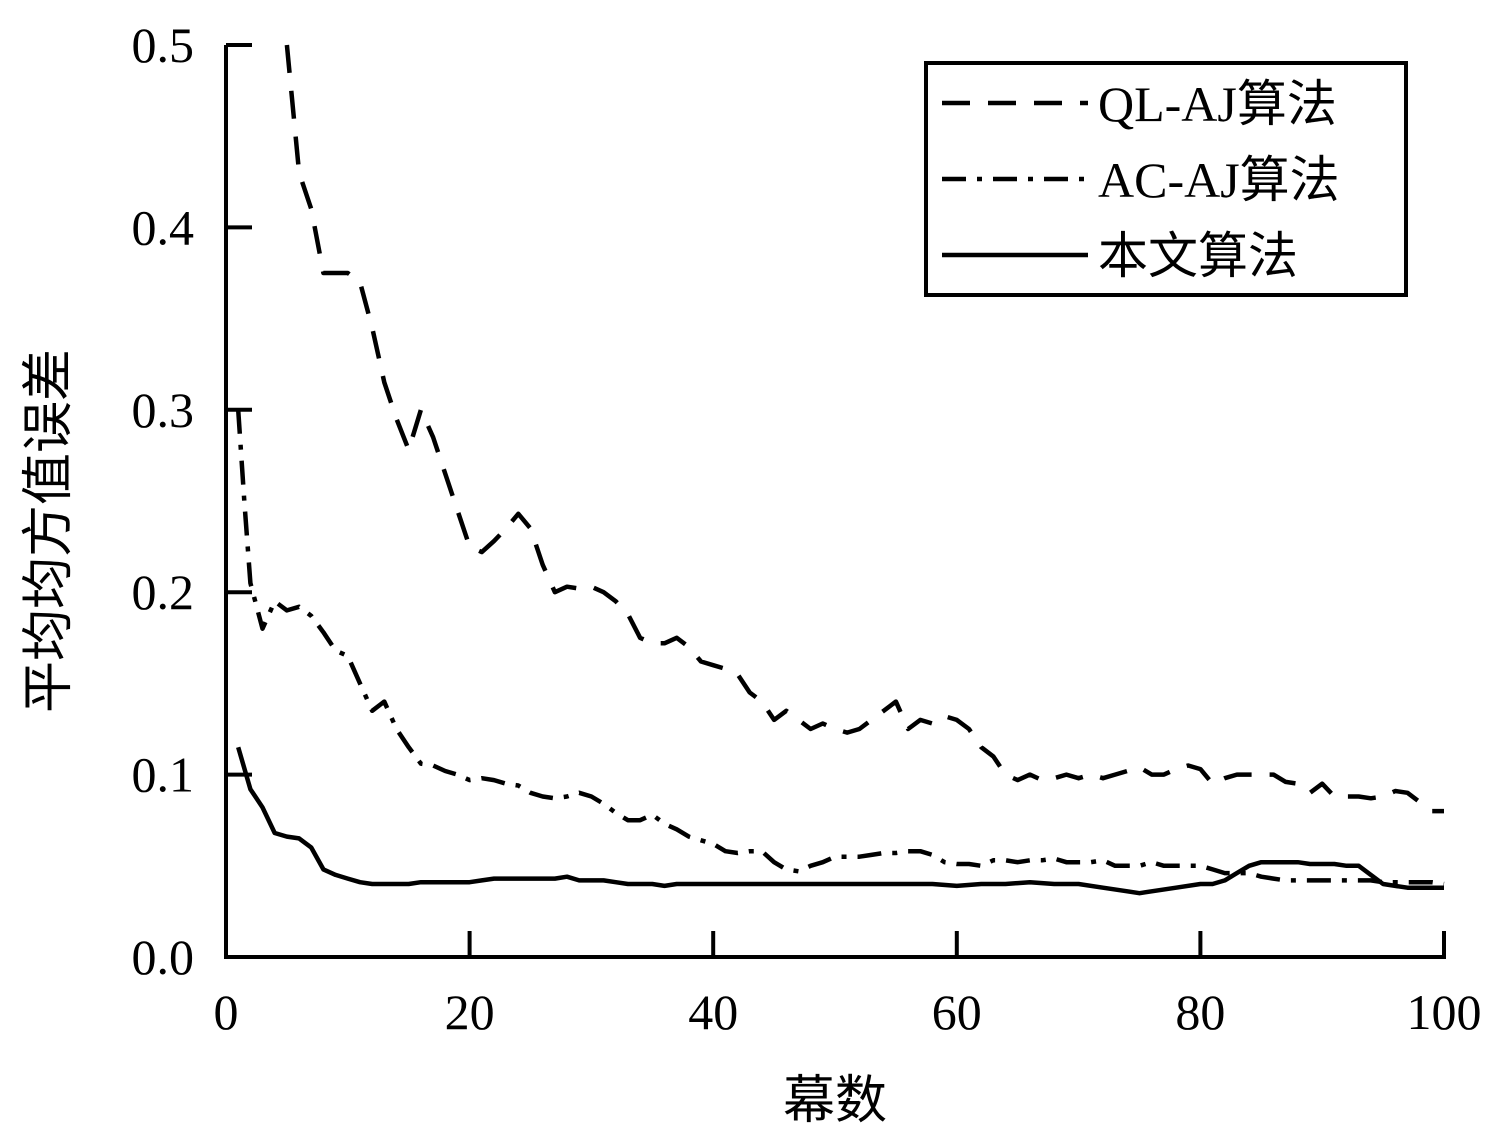 The image size is (1489, 1141). I want to click on y-tick-label: 0.1, so click(163, 775).